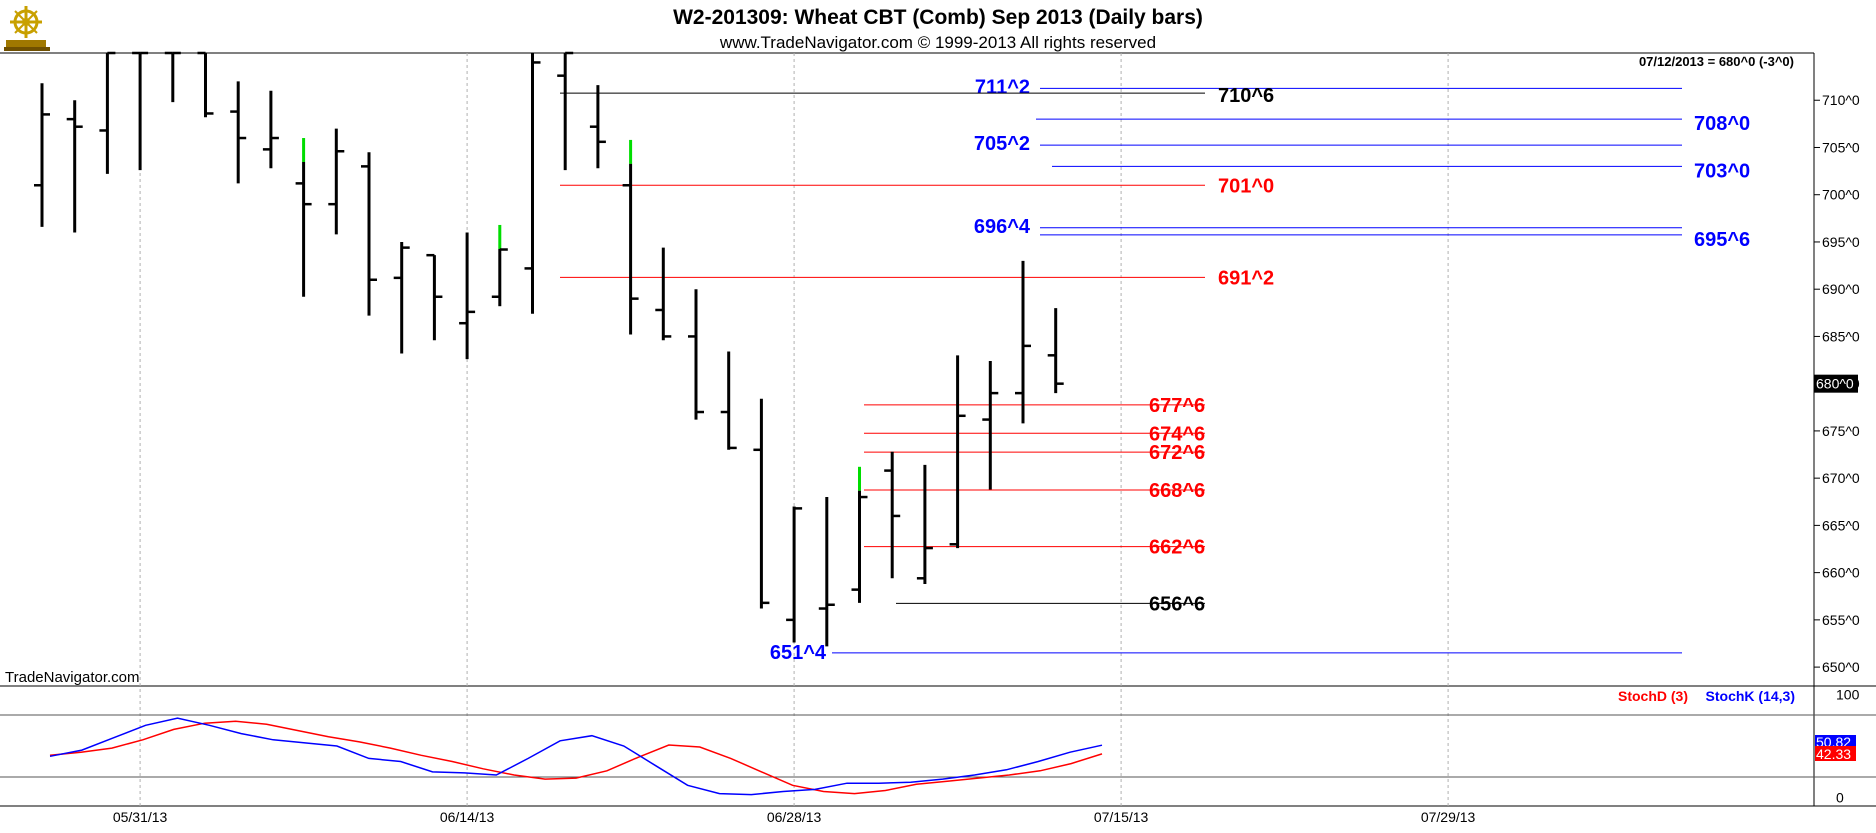 The image size is (1876, 833). Describe the element at coordinates (1841, 242) in the screenshot. I see `y-tick-label: 695^0` at that location.